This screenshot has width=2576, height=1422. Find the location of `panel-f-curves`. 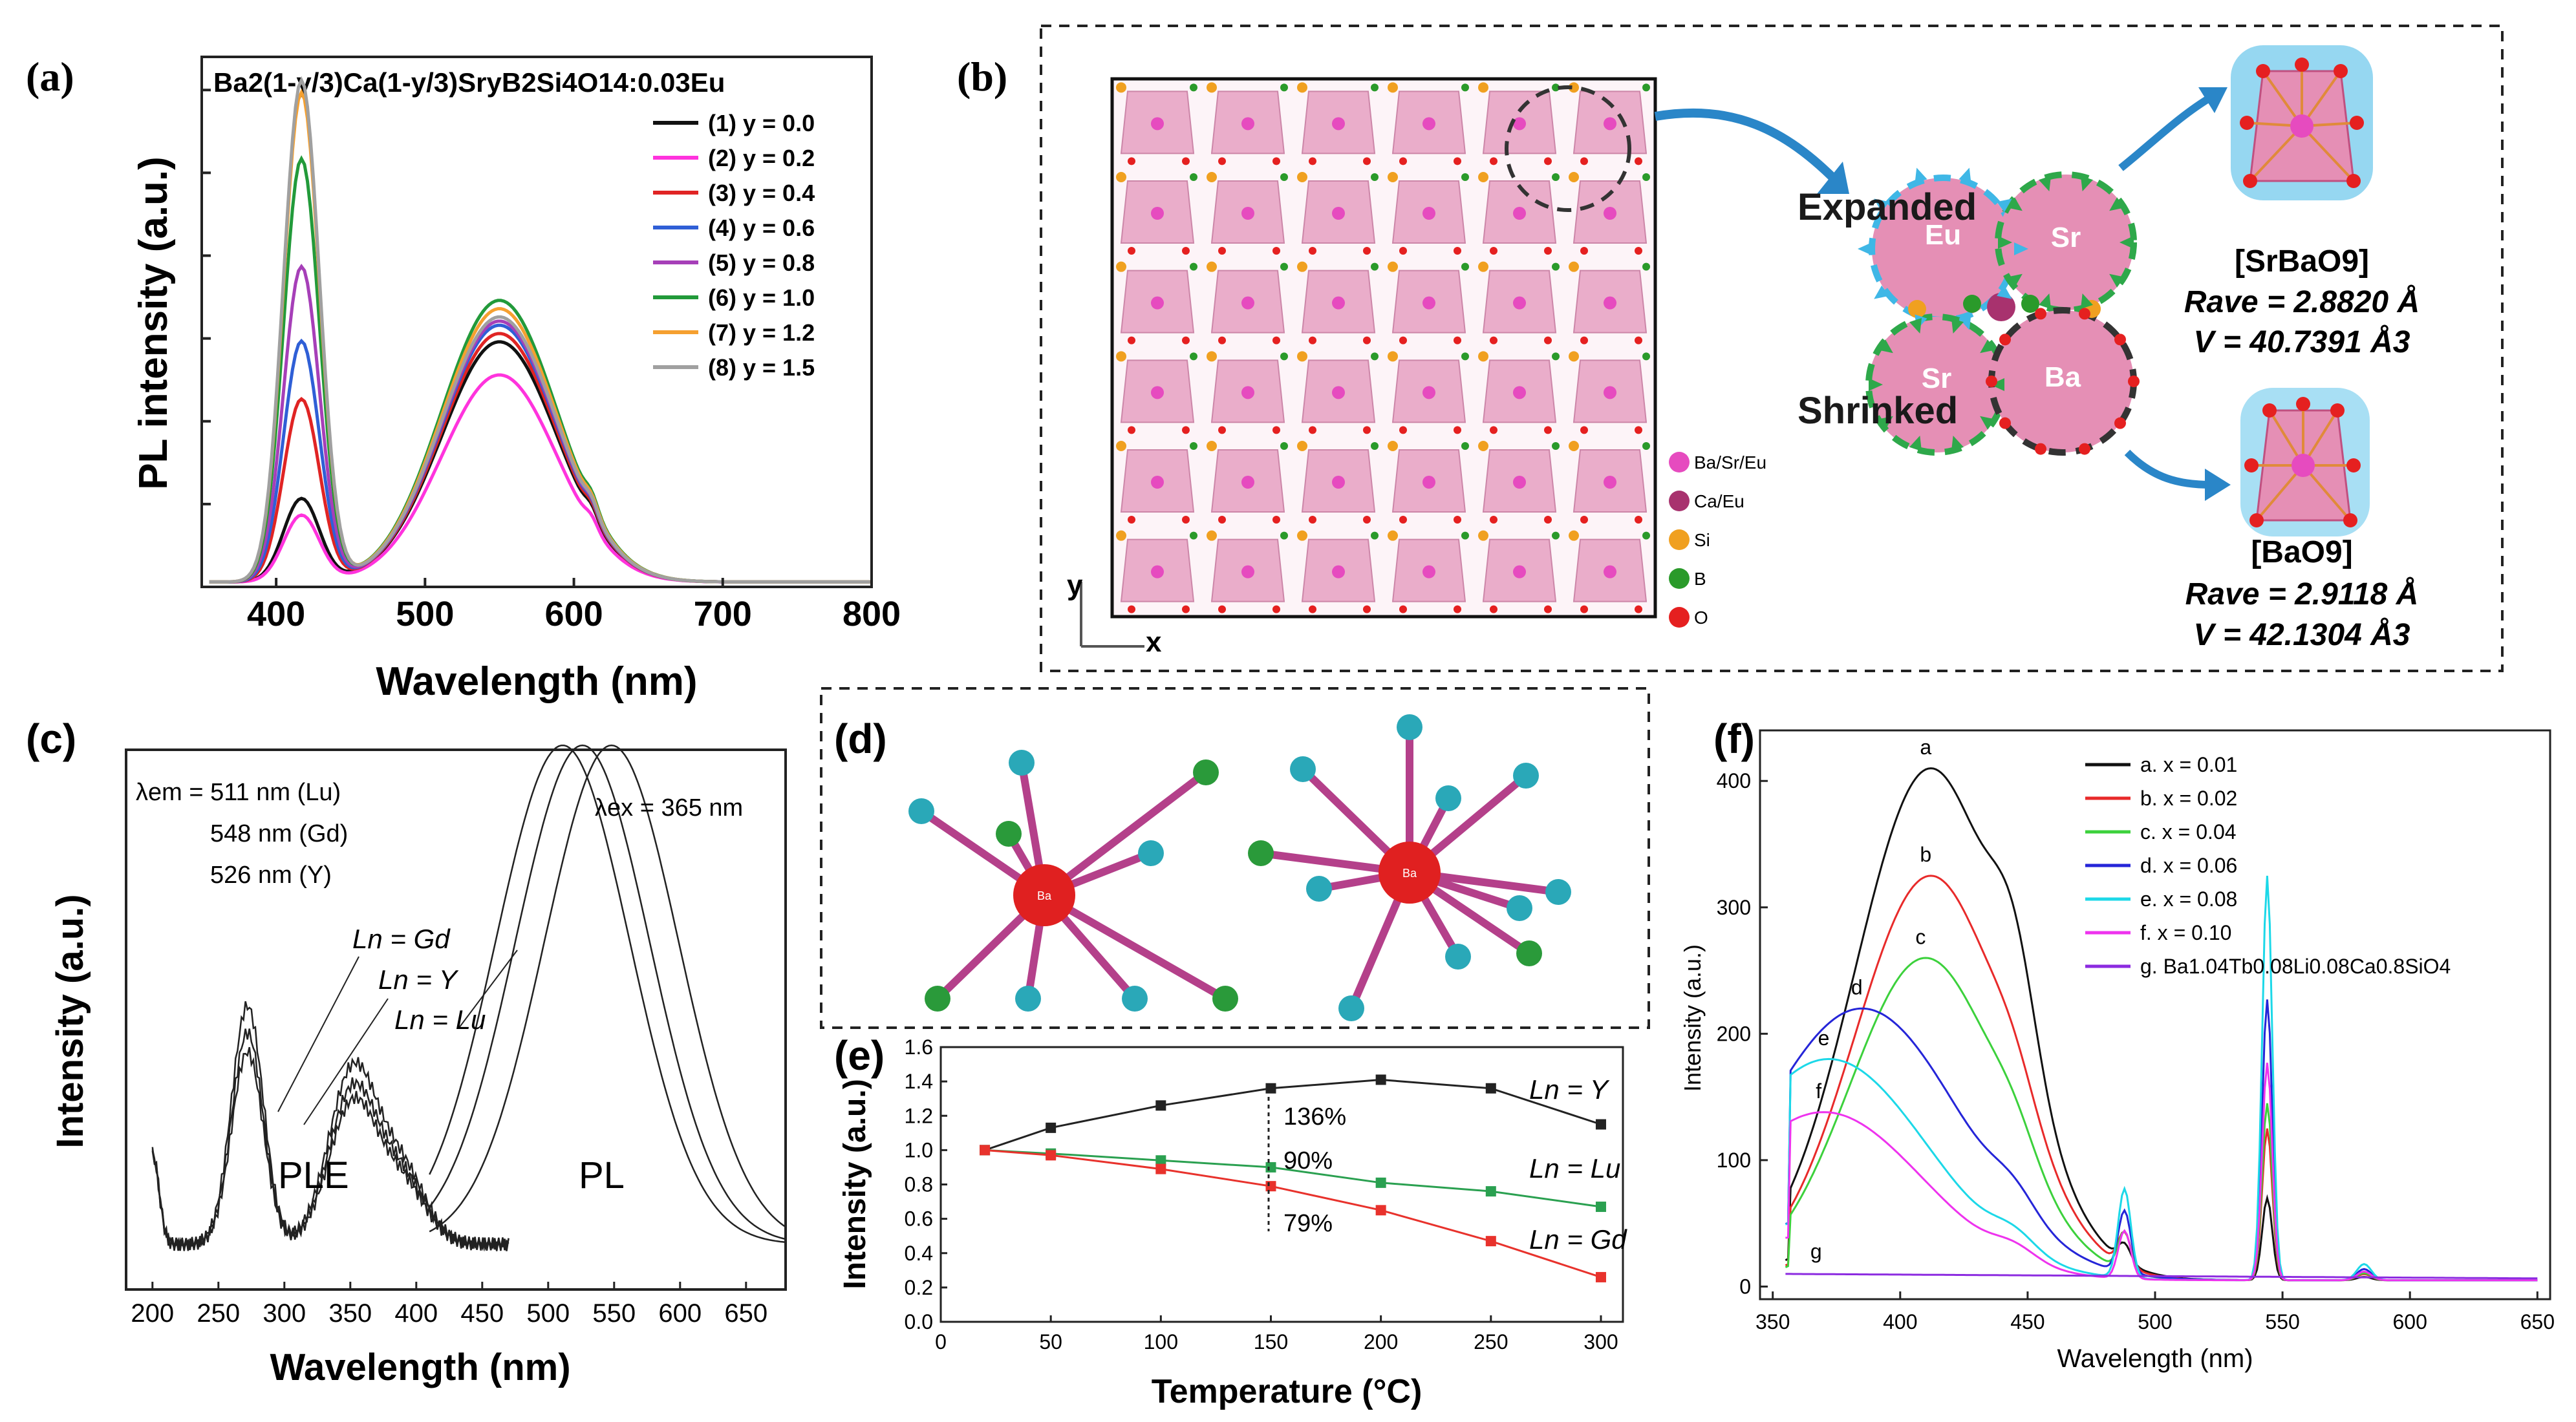

panel-f-curves is located at coordinates (2161, 1024).